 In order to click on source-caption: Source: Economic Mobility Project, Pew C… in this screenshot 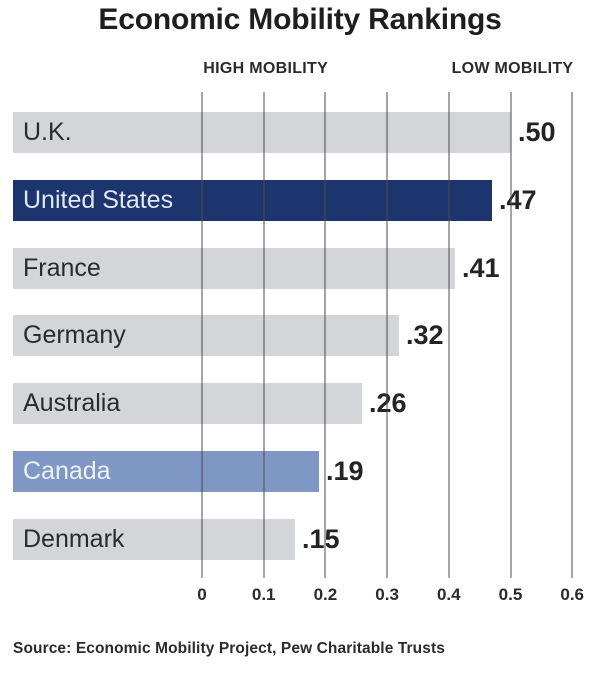, I will do `click(229, 648)`.